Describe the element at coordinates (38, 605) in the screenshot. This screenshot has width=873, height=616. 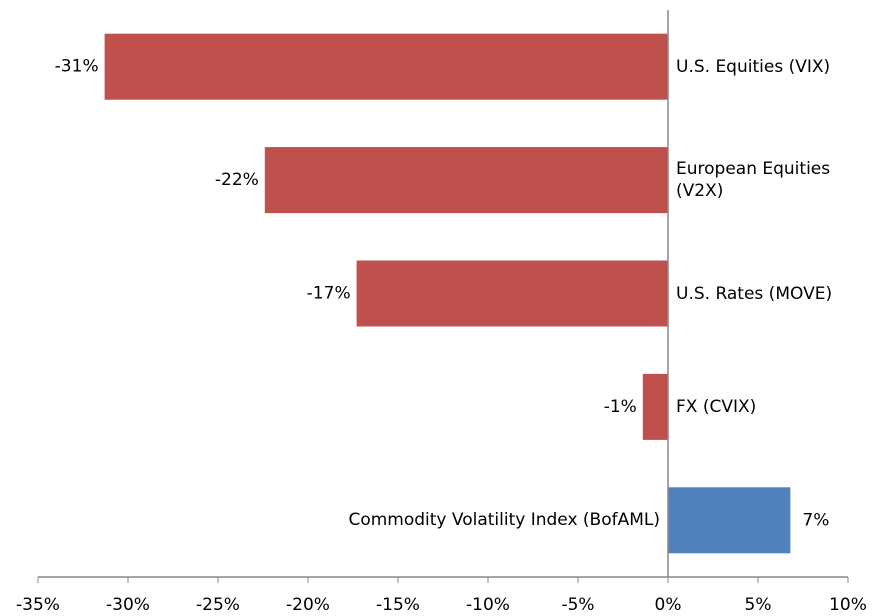
I see `x-tick-label: -35%` at that location.